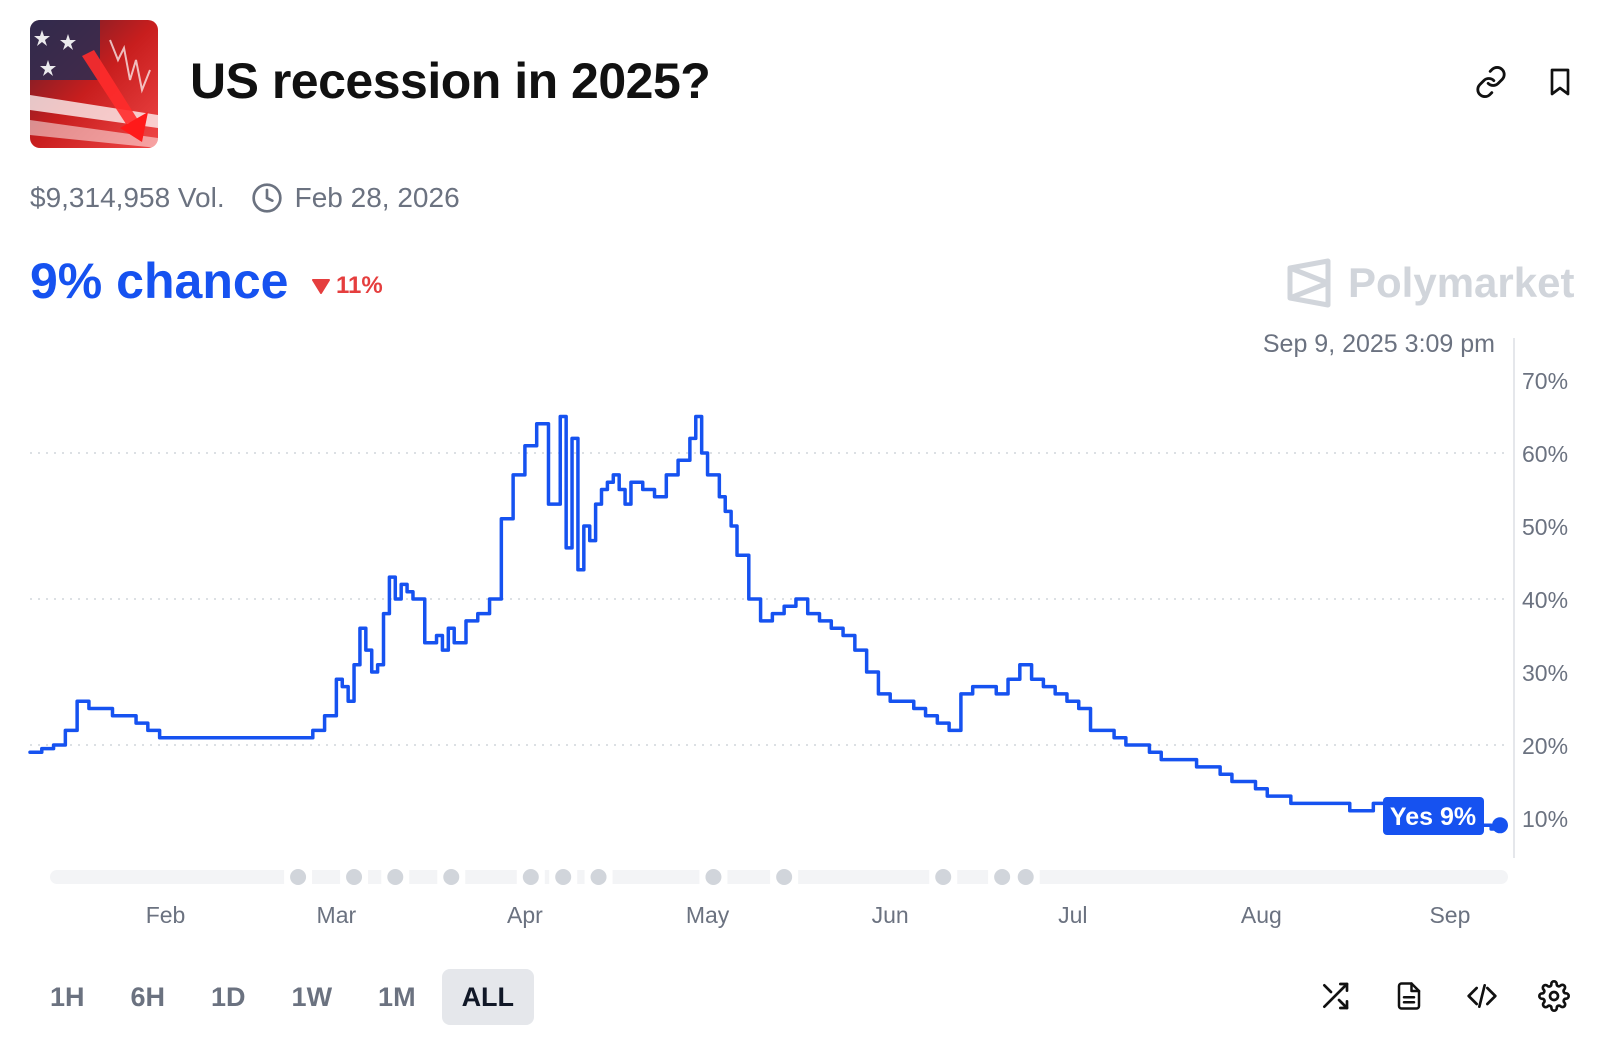 Image resolution: width=1622 pixels, height=1058 pixels. What do you see at coordinates (1309, 283) in the screenshot?
I see `polymarket-logo-icon` at bounding box center [1309, 283].